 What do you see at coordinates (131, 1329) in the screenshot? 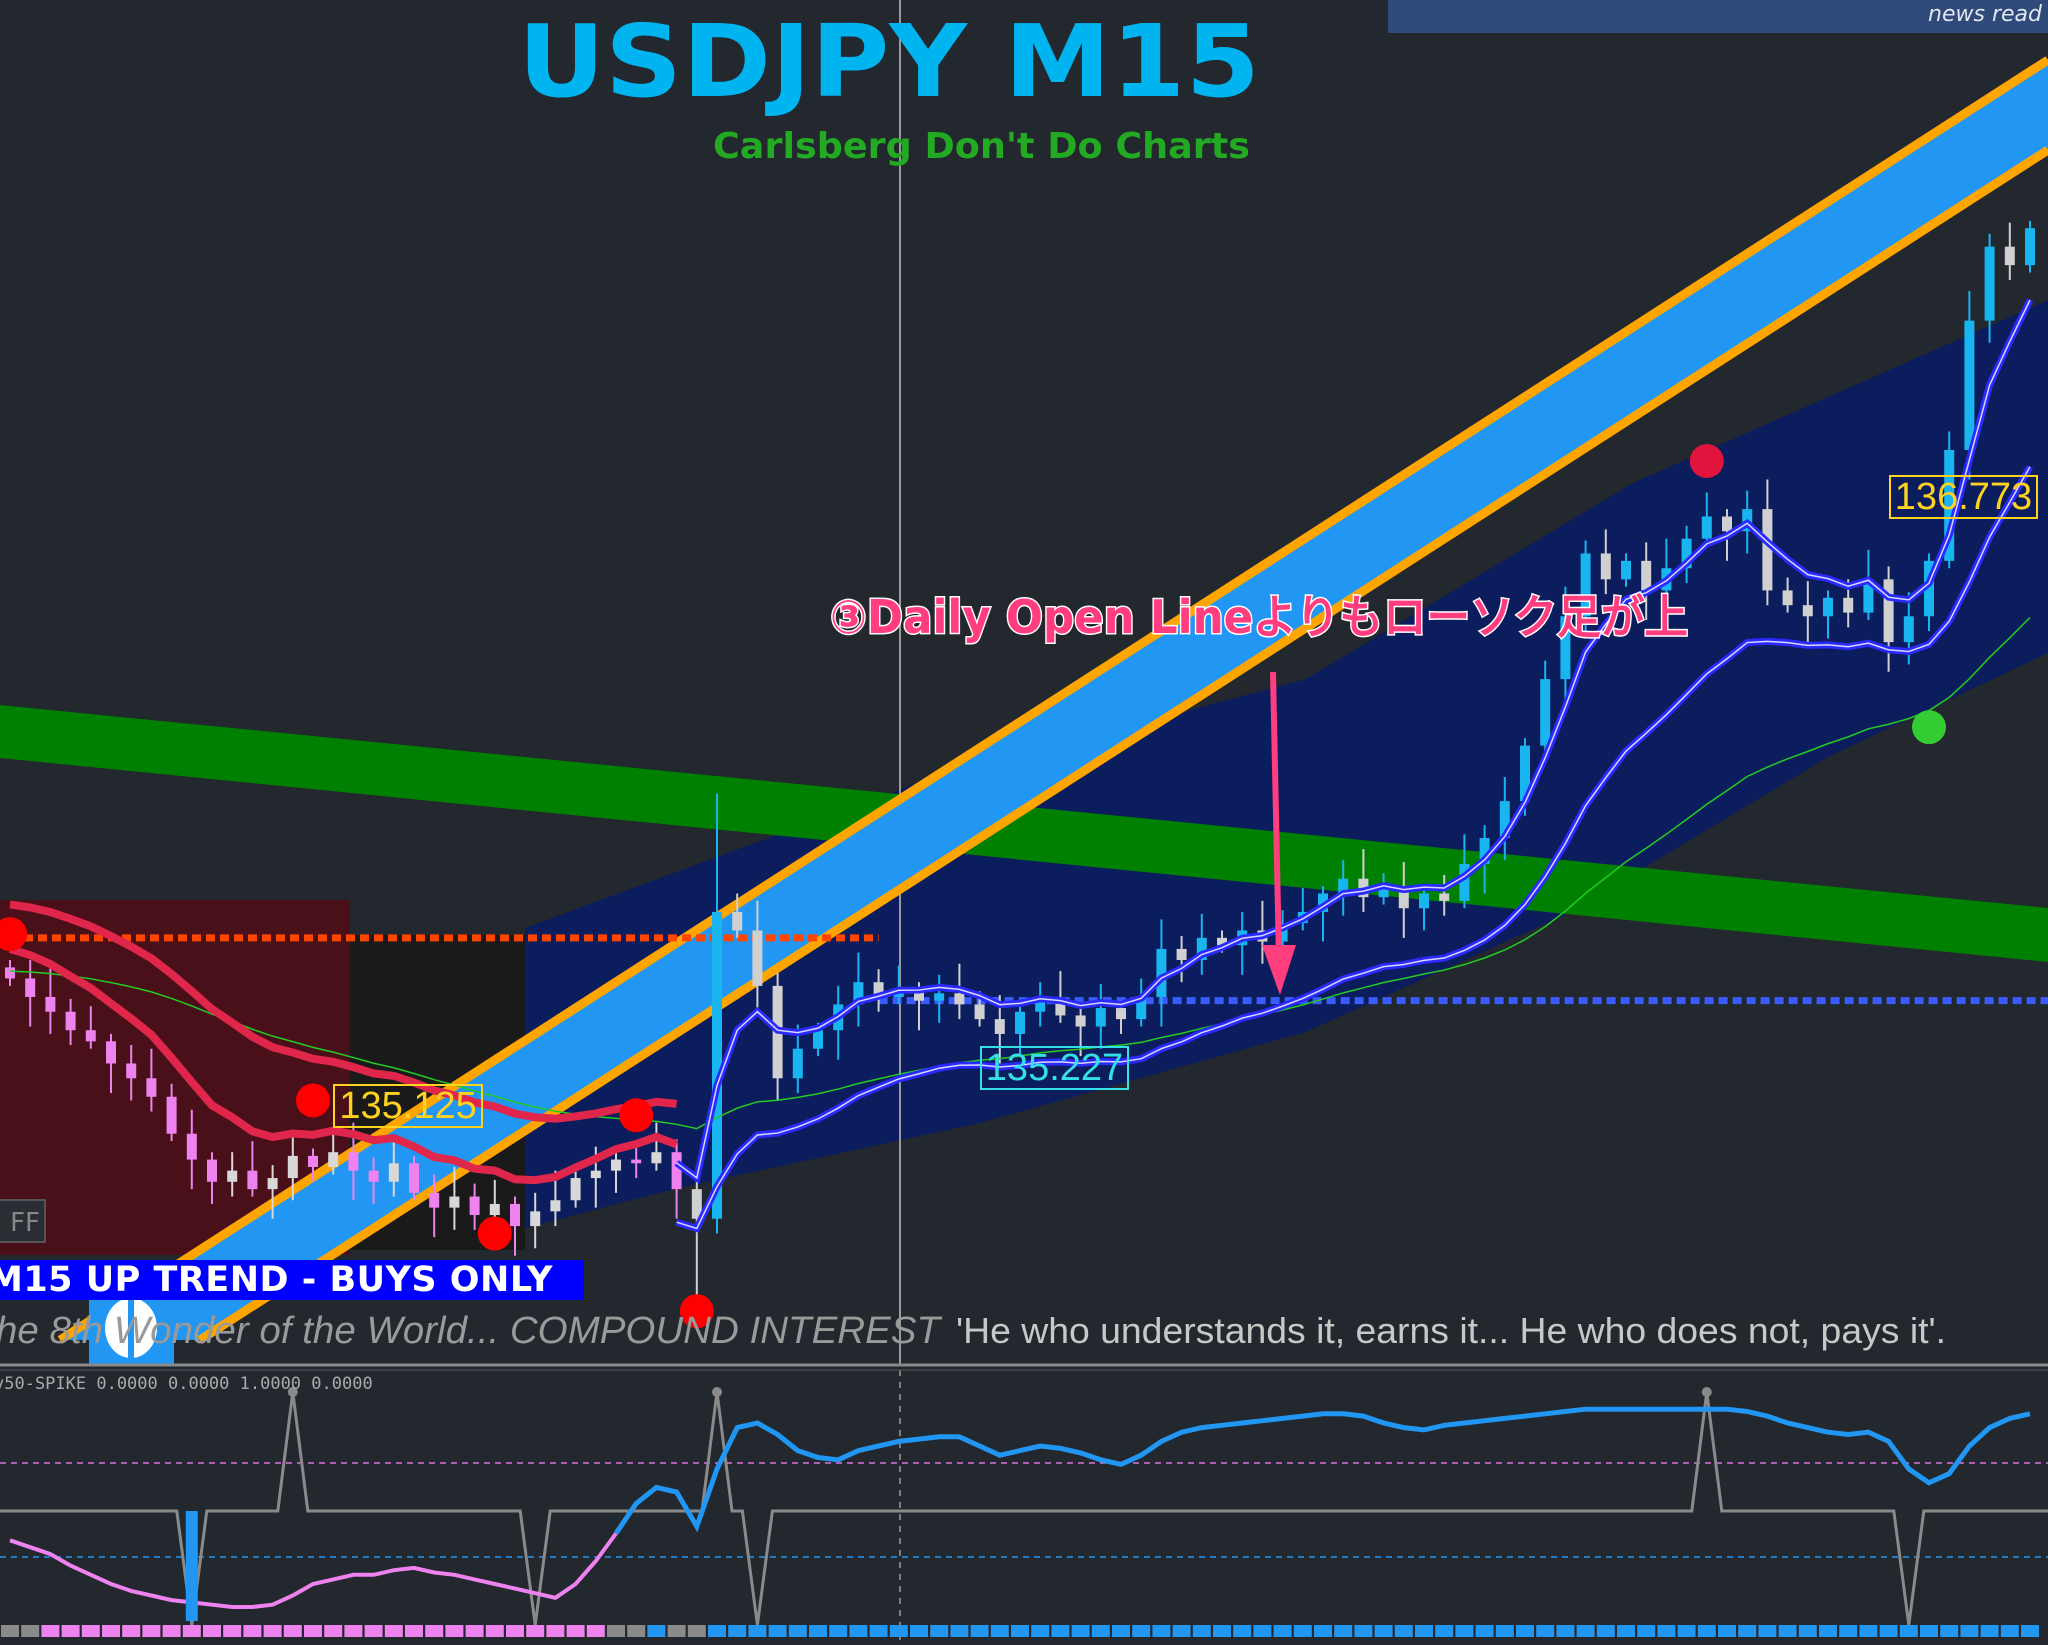
I see `logo-box` at bounding box center [131, 1329].